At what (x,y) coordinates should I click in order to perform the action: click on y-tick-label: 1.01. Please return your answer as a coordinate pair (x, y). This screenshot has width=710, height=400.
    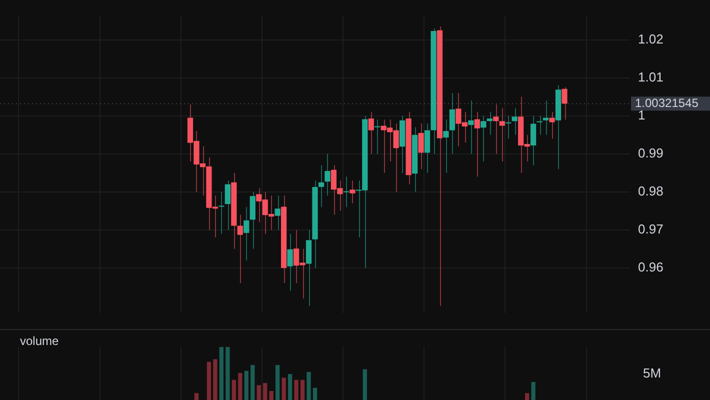
    Looking at the image, I should click on (651, 76).